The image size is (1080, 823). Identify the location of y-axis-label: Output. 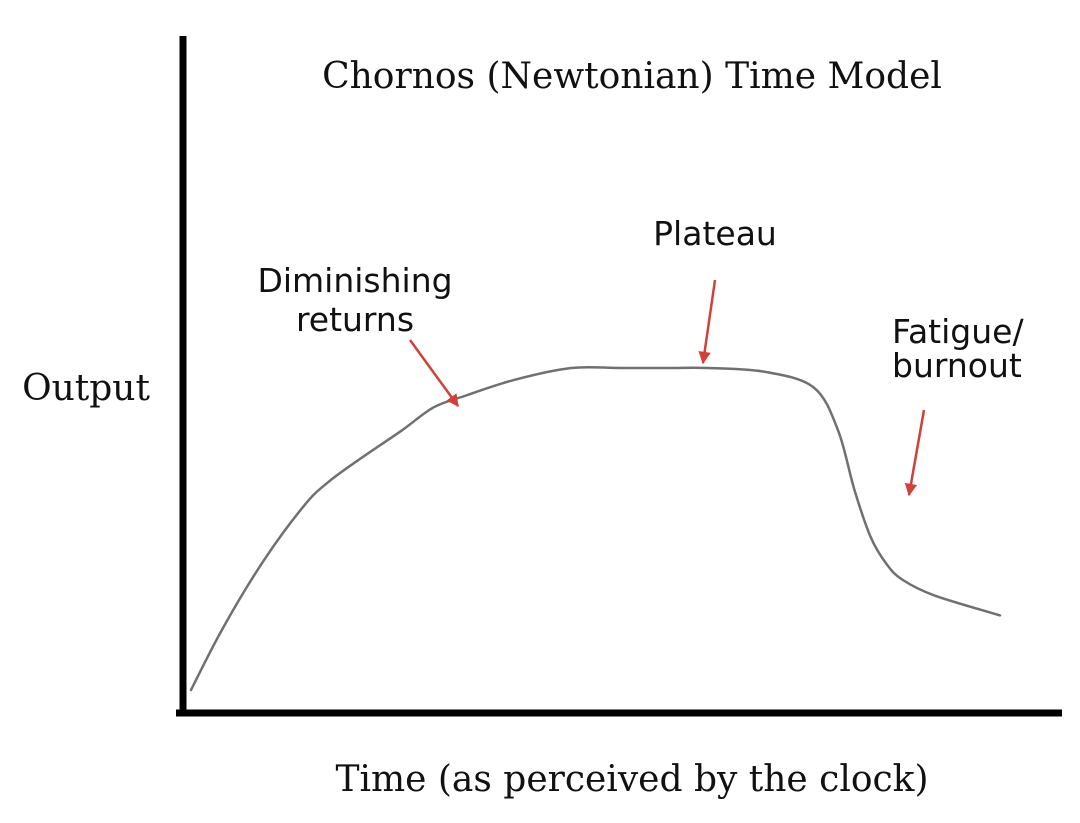
(86, 388).